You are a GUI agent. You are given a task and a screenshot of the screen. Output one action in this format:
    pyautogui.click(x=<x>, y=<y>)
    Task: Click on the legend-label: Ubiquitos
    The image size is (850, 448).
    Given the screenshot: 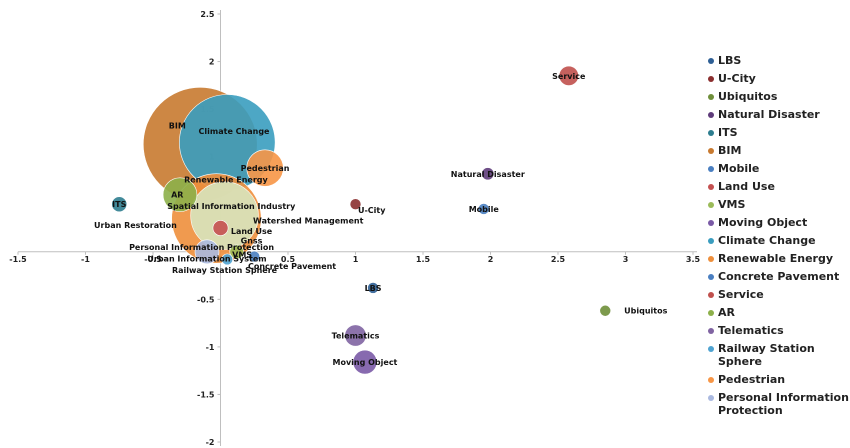 What is the action you would take?
    pyautogui.click(x=748, y=96)
    